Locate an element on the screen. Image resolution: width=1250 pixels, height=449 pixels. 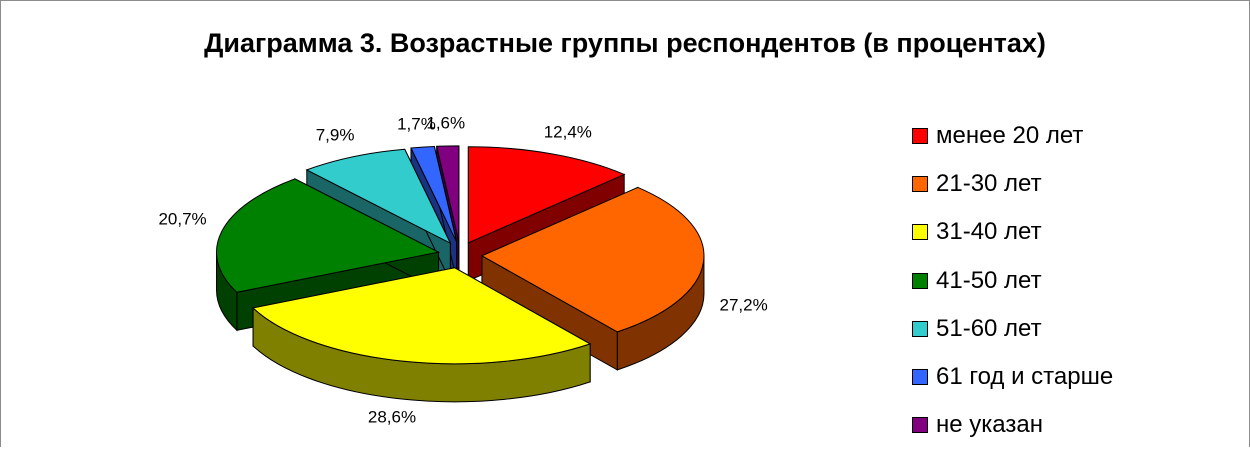
legend-item-4: 41-50 лет is located at coordinates (1012, 281).